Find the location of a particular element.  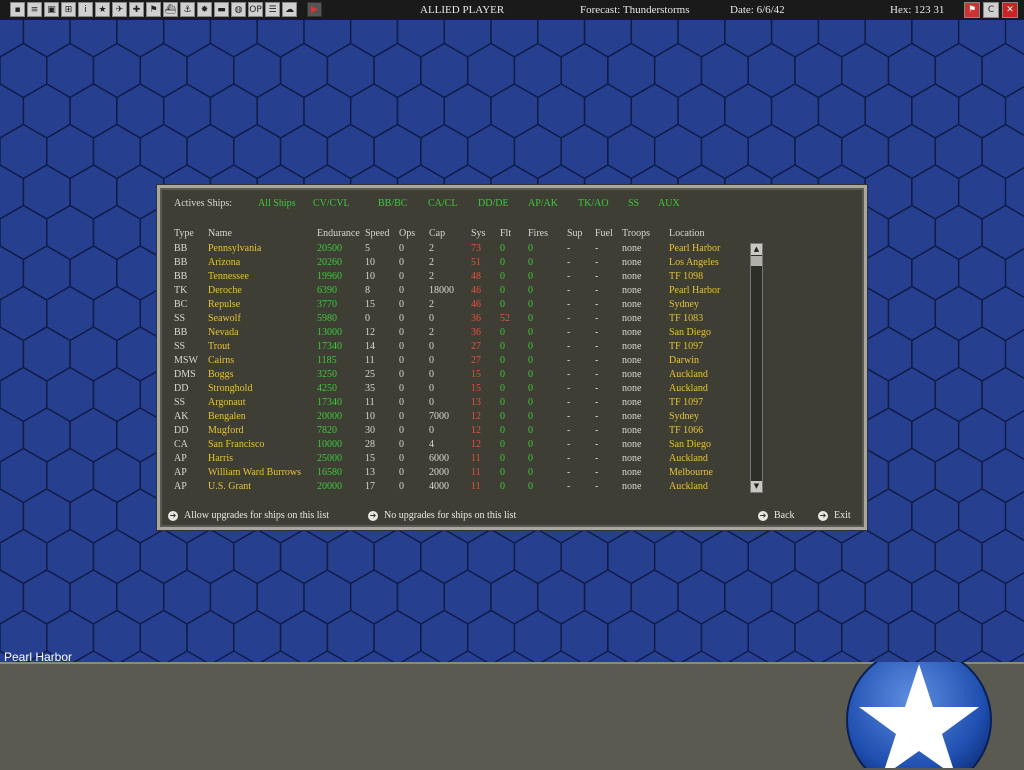

scroll-up-icon: ▲ is located at coordinates (756, 249).